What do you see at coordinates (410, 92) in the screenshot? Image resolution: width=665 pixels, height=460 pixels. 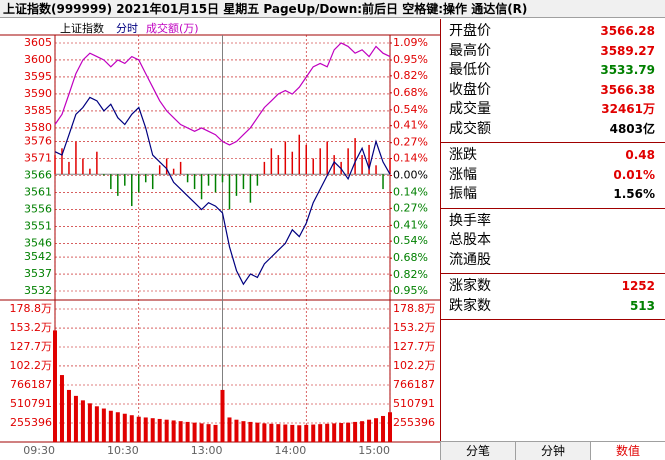 I see `y2-tick-label: 0.68%` at bounding box center [410, 92].